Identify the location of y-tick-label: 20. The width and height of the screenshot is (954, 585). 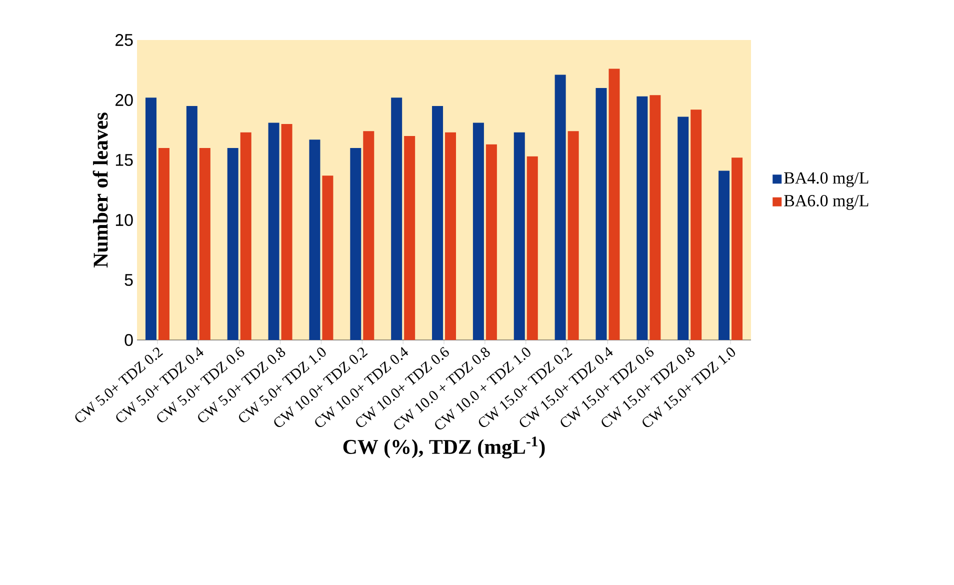
(124, 100).